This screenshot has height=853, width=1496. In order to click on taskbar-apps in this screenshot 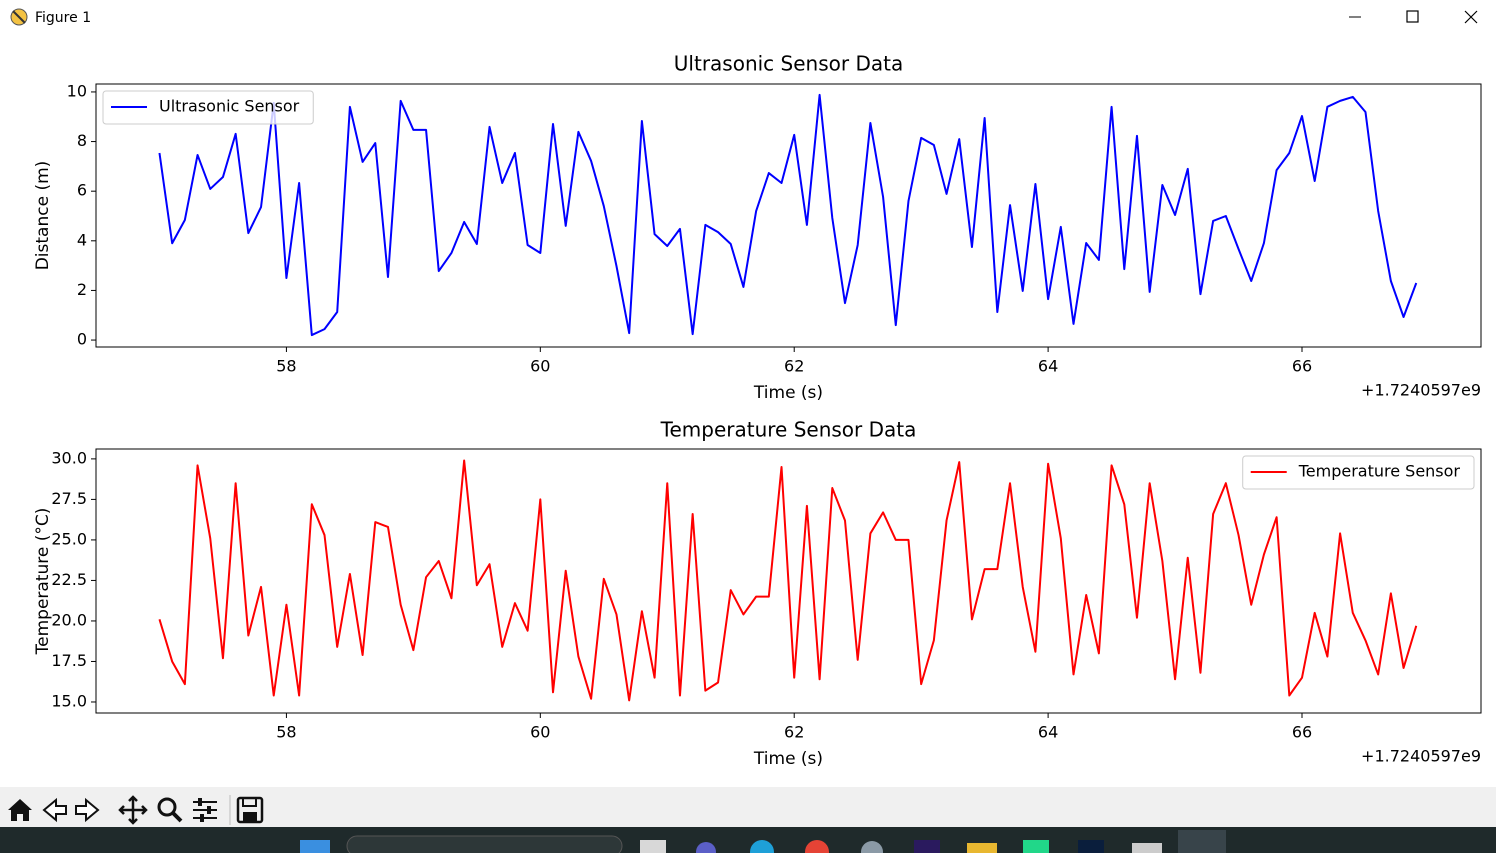, I will do `click(933, 841)`.